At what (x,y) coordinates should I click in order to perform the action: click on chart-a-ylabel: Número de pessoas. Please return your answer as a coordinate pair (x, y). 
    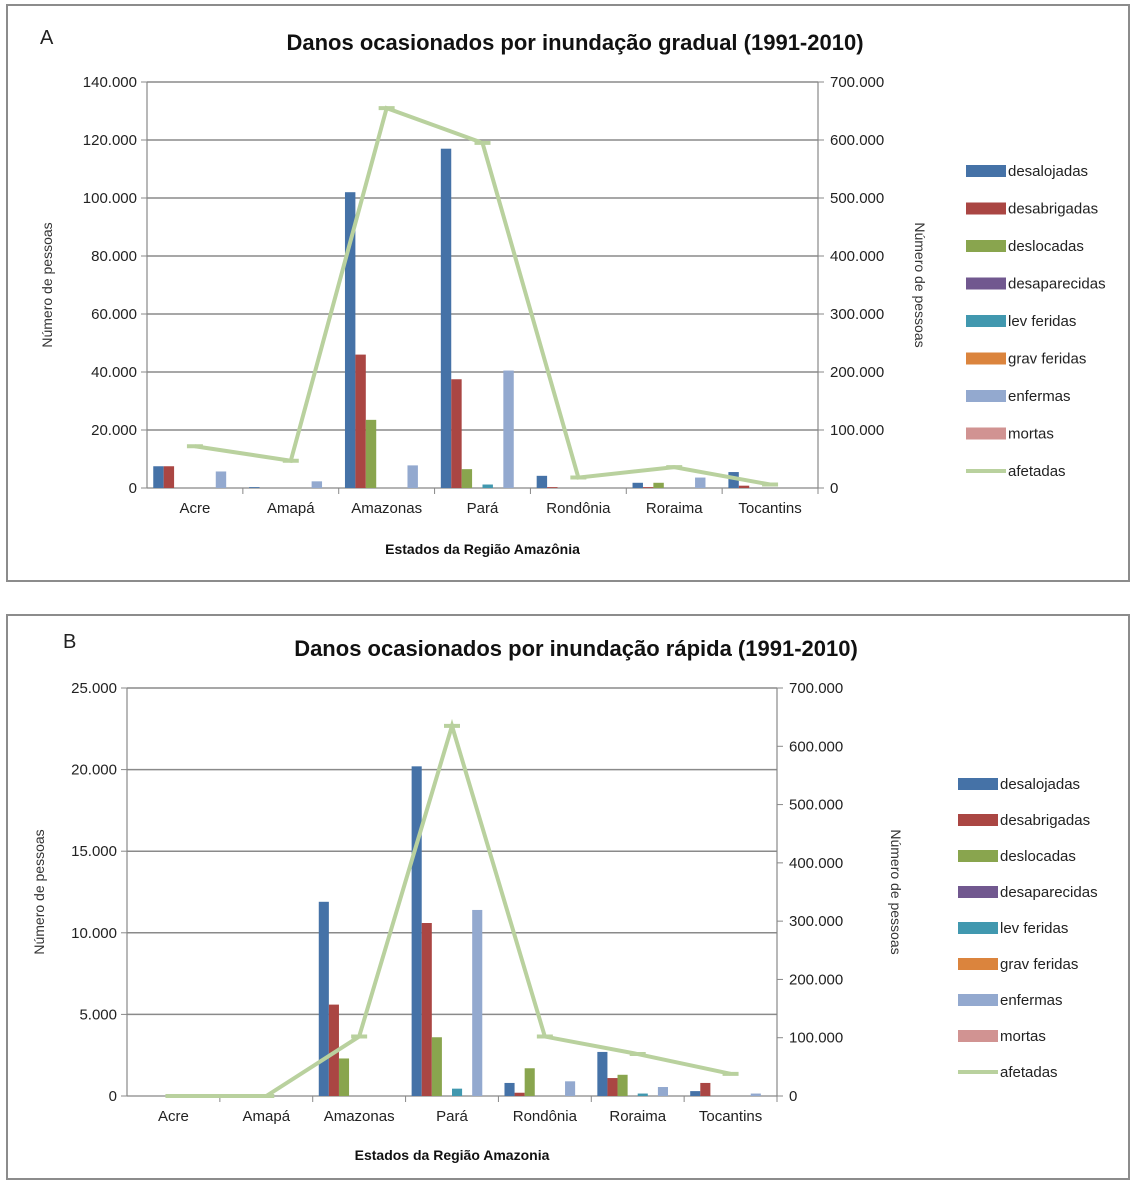
    Looking at the image, I should click on (47, 284).